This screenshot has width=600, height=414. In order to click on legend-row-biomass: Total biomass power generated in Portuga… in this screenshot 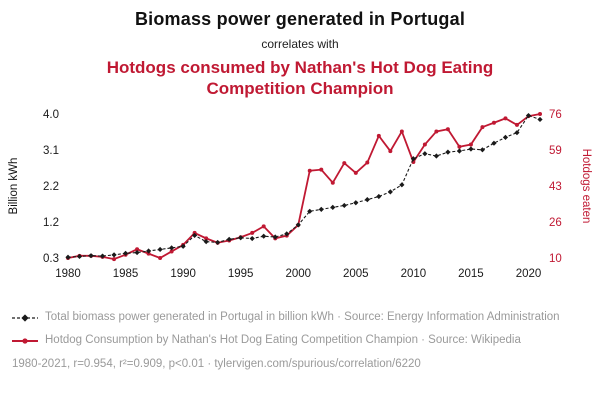, I will do `click(300, 318)`.